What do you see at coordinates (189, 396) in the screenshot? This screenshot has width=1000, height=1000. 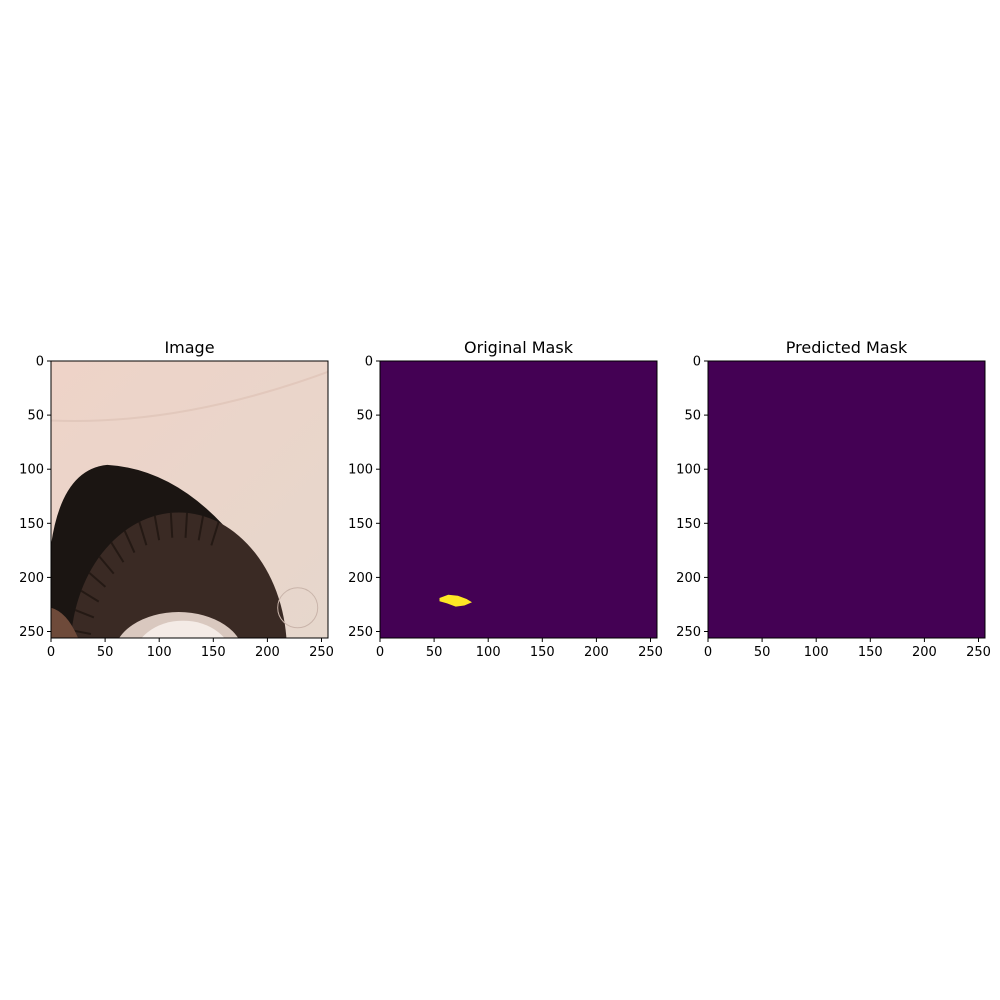 I see `body-crease` at bounding box center [189, 396].